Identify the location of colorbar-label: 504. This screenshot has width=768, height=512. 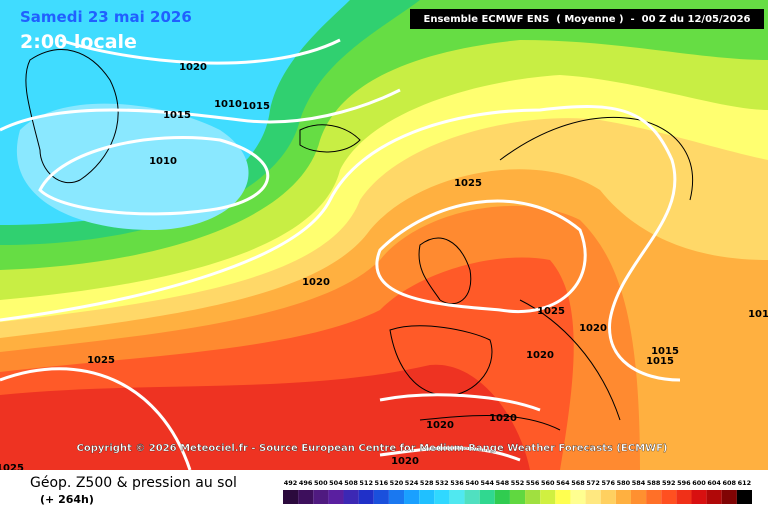
(336, 483).